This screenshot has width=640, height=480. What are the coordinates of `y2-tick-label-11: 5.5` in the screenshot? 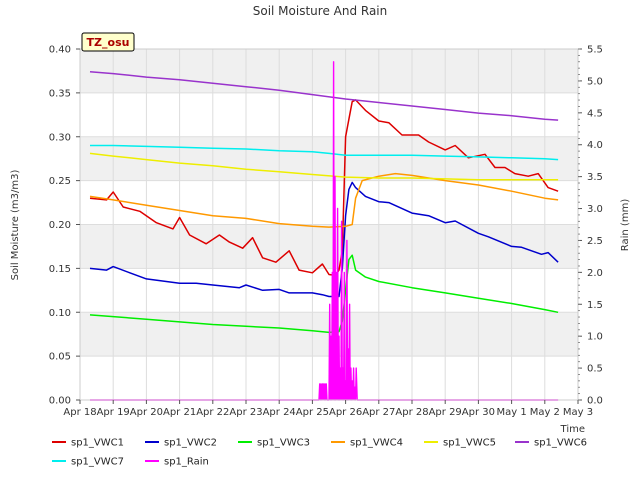 It's located at (595, 50).